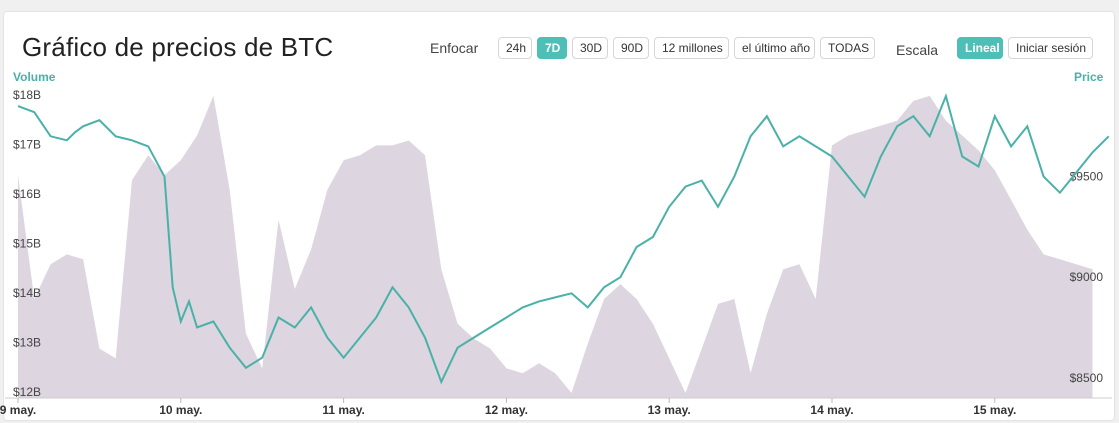 This screenshot has width=1119, height=423. I want to click on price-axis-title: Price, so click(1089, 77).